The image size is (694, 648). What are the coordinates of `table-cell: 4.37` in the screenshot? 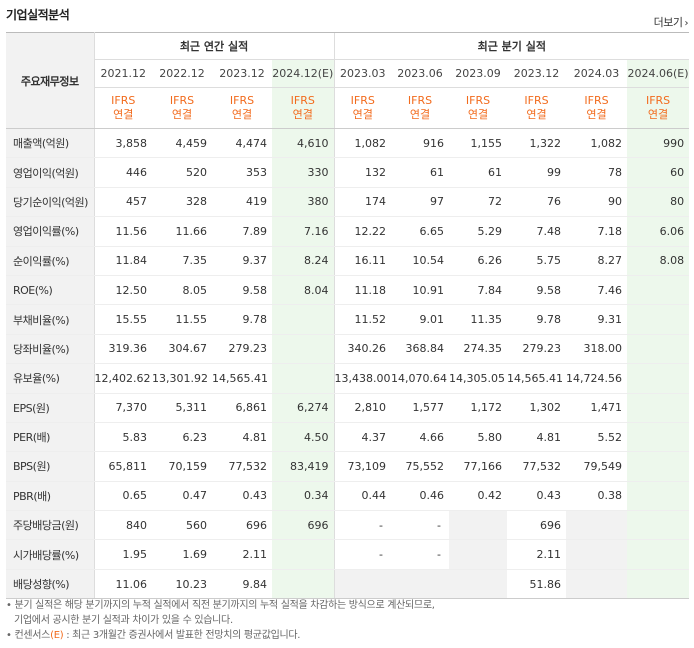 It's located at (362, 437).